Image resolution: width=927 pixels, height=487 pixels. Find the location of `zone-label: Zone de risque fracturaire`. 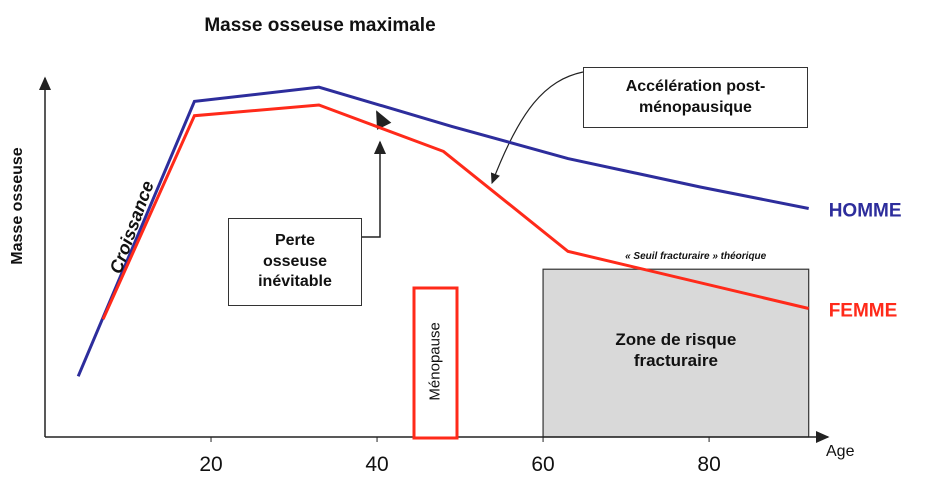

zone-label: Zone de risque fracturaire is located at coordinates (676, 350).